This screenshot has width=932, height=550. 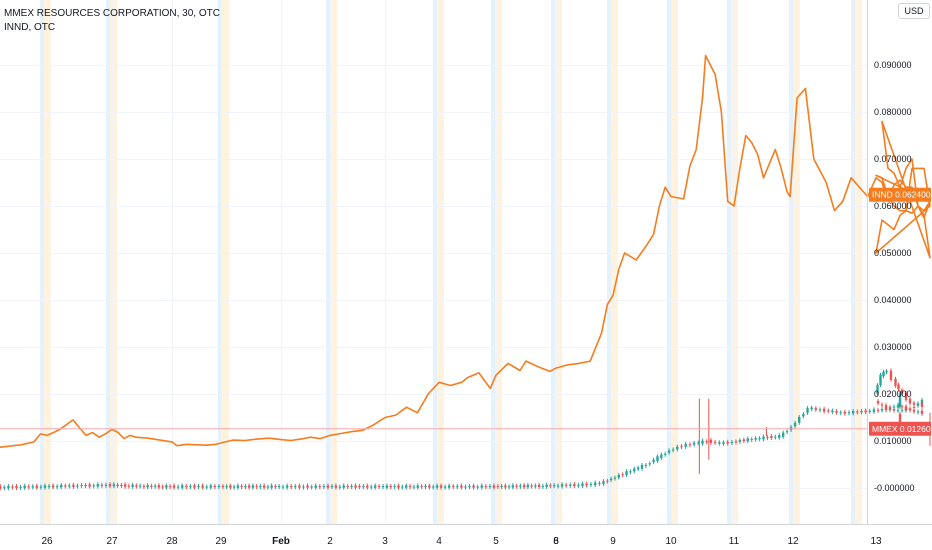 I want to click on legend-main-series: MMEX RESOURCES CORPORATION, 30, OTC, so click(x=112, y=13).